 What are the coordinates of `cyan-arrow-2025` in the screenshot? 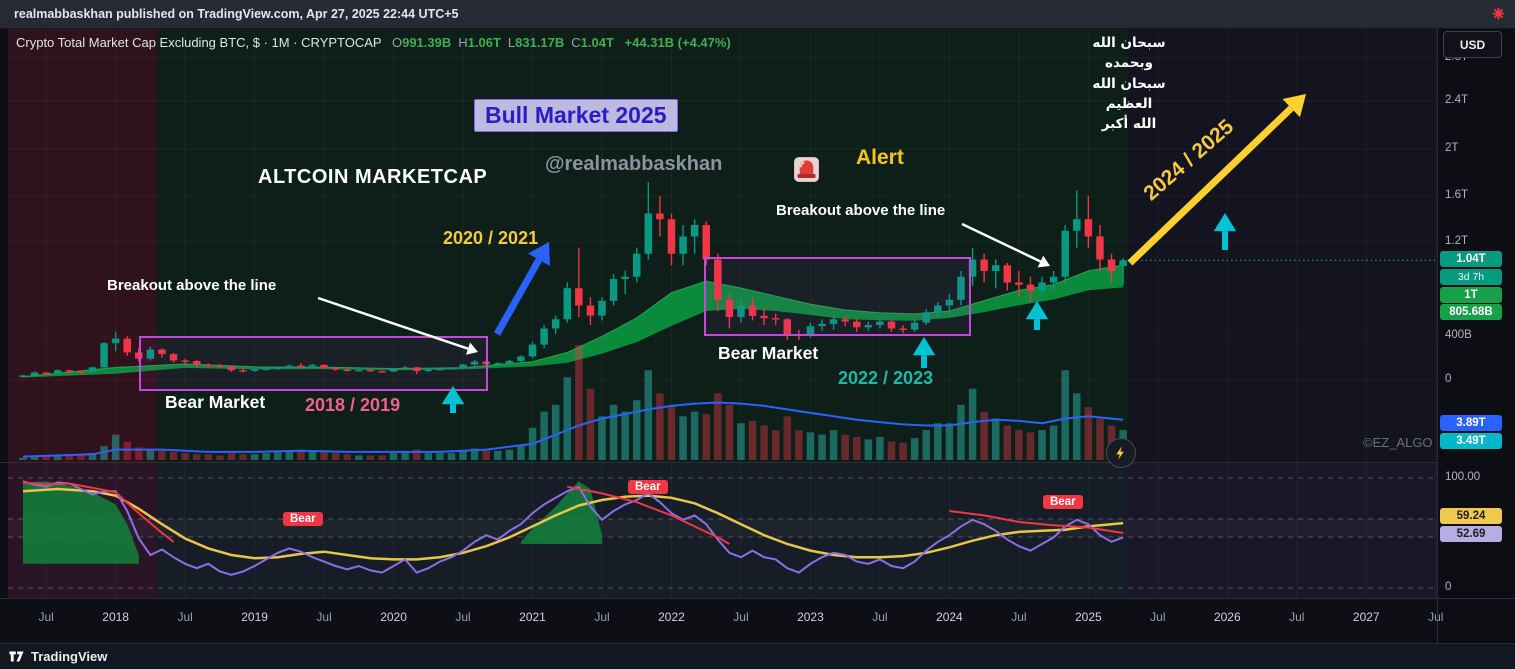 It's located at (1225, 231).